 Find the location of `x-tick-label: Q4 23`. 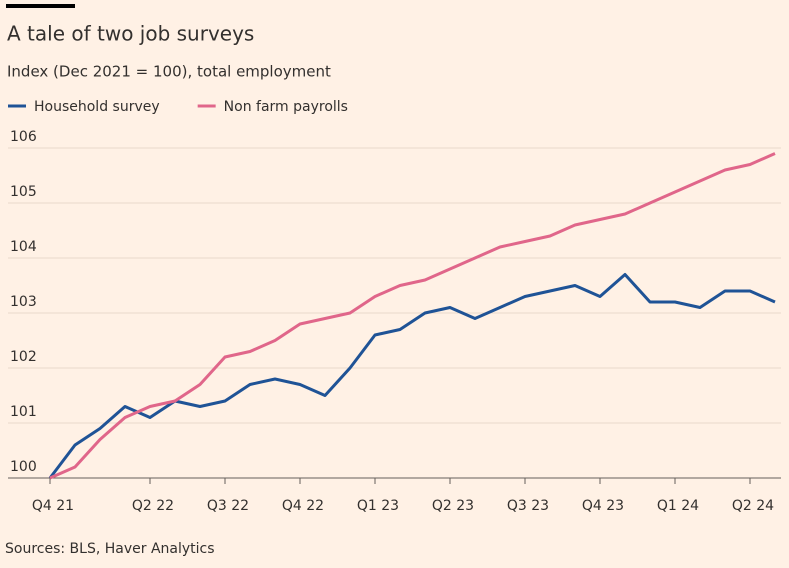

x-tick-label: Q4 23 is located at coordinates (603, 506).